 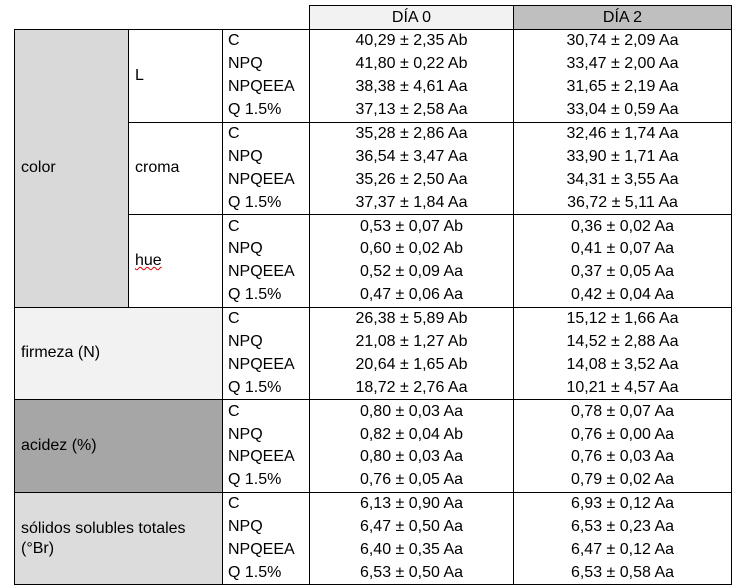 I want to click on value-cell: 26,38 ± 5,89 Ab, so click(x=411, y=318).